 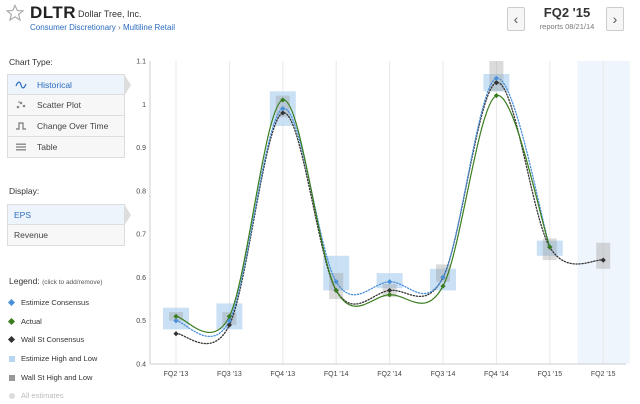 I want to click on chart-type-label: Historical, so click(x=54, y=85).